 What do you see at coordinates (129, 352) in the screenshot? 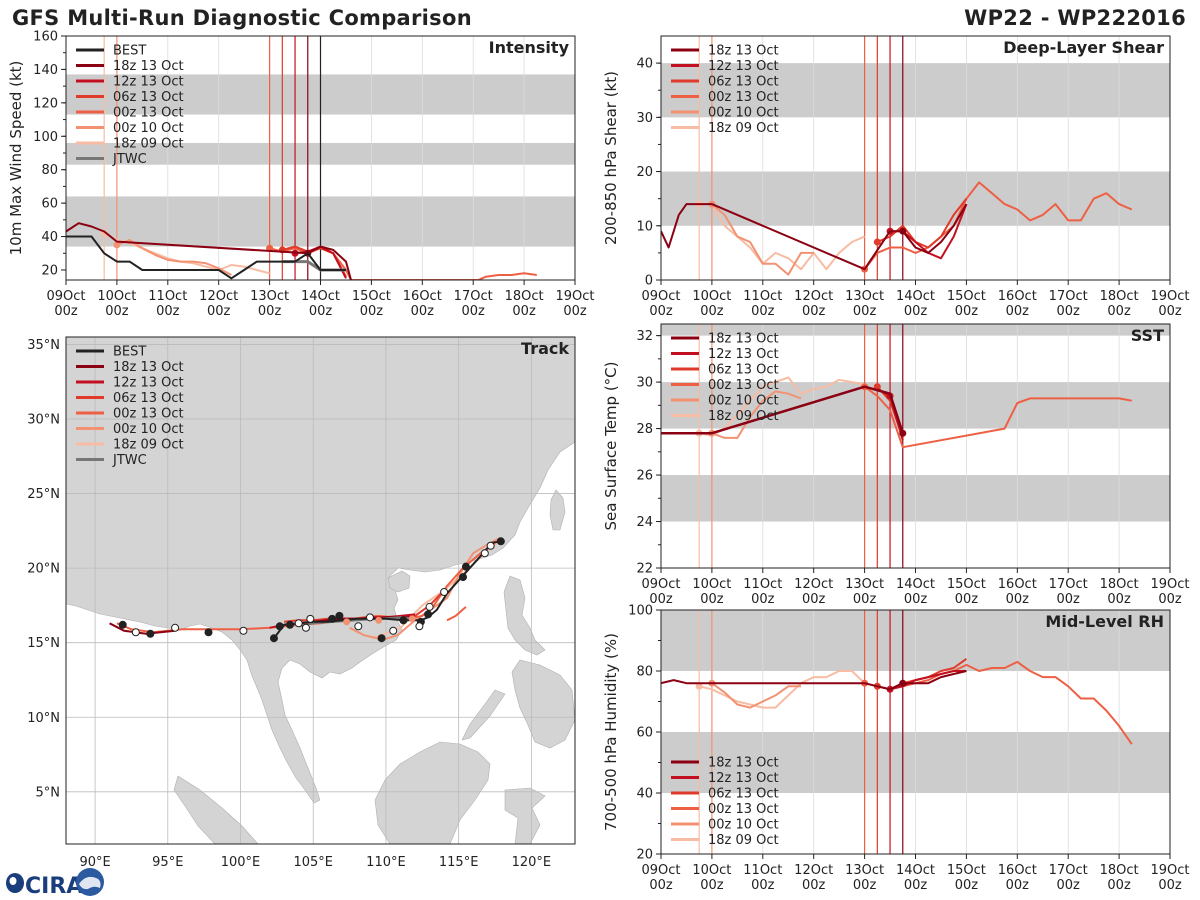
I see `legend-label: BEST` at bounding box center [129, 352].